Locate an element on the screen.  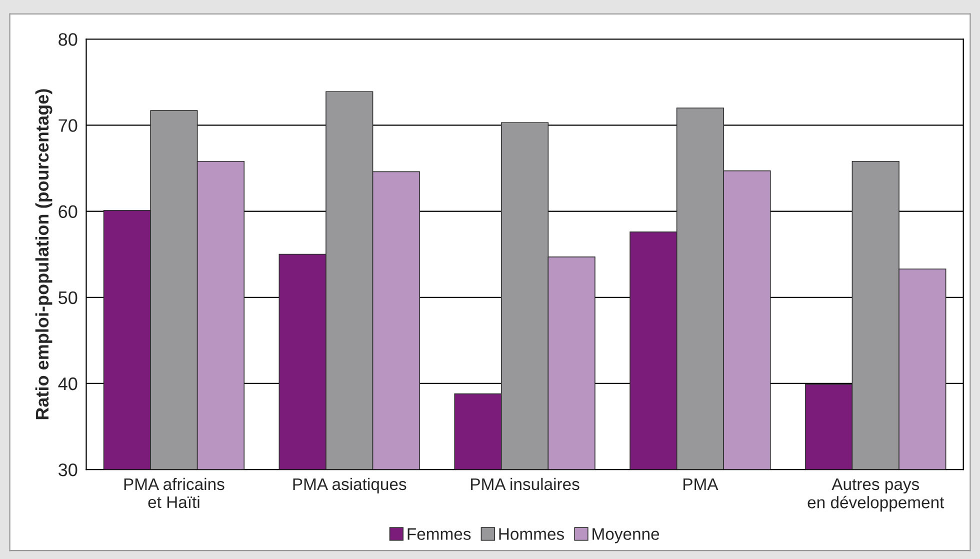
legend-label: Hommes is located at coordinates (531, 534).